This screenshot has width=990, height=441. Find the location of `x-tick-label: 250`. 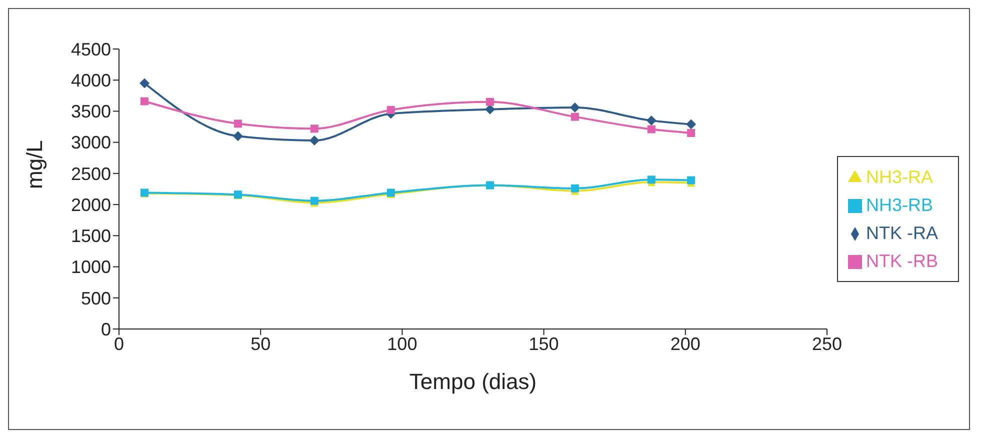

x-tick-label: 250 is located at coordinates (827, 344).